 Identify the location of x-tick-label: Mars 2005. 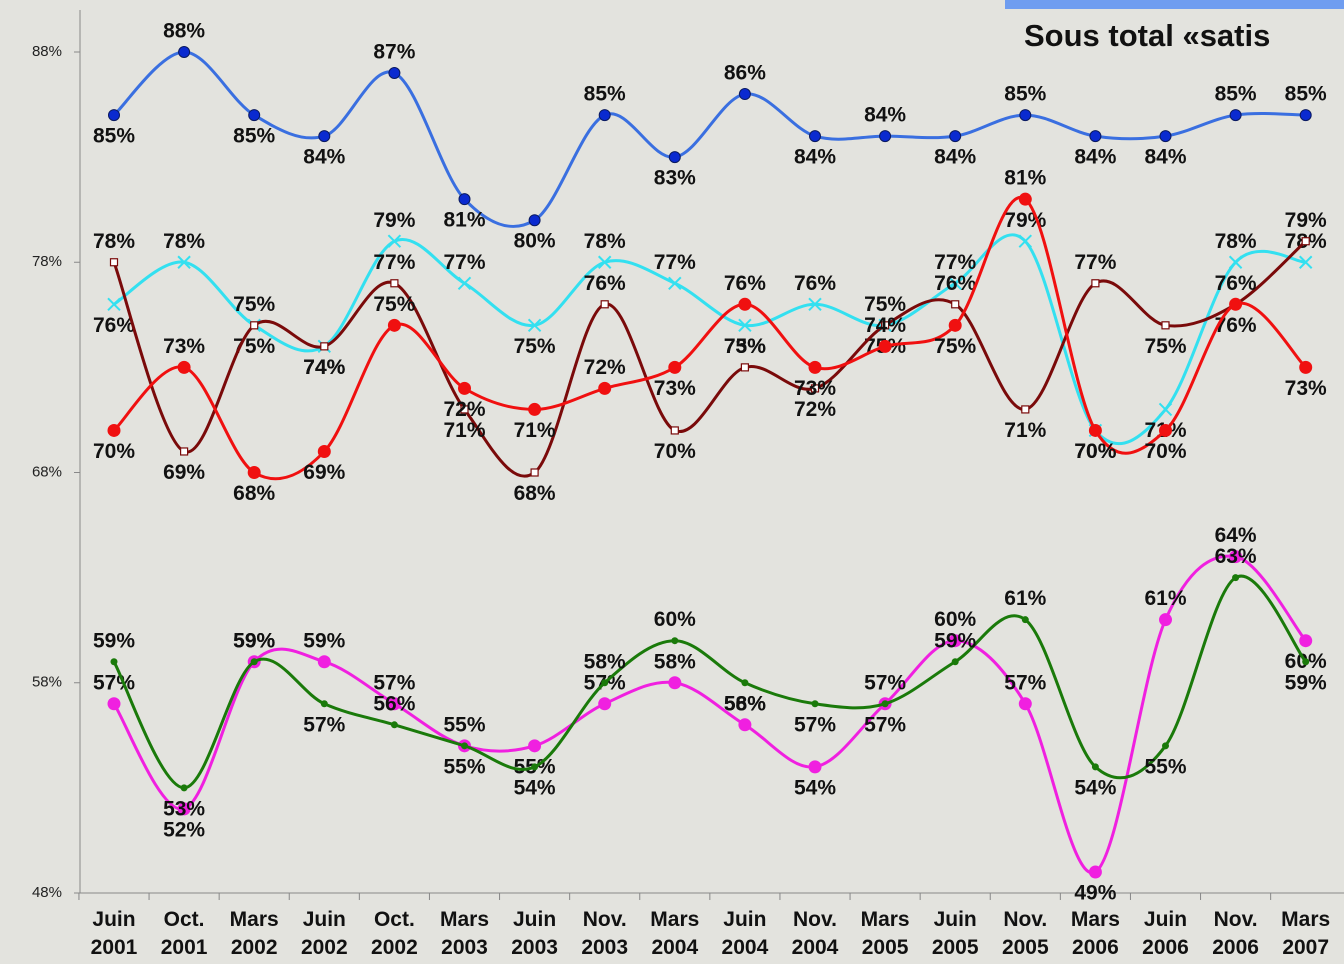
(885, 933).